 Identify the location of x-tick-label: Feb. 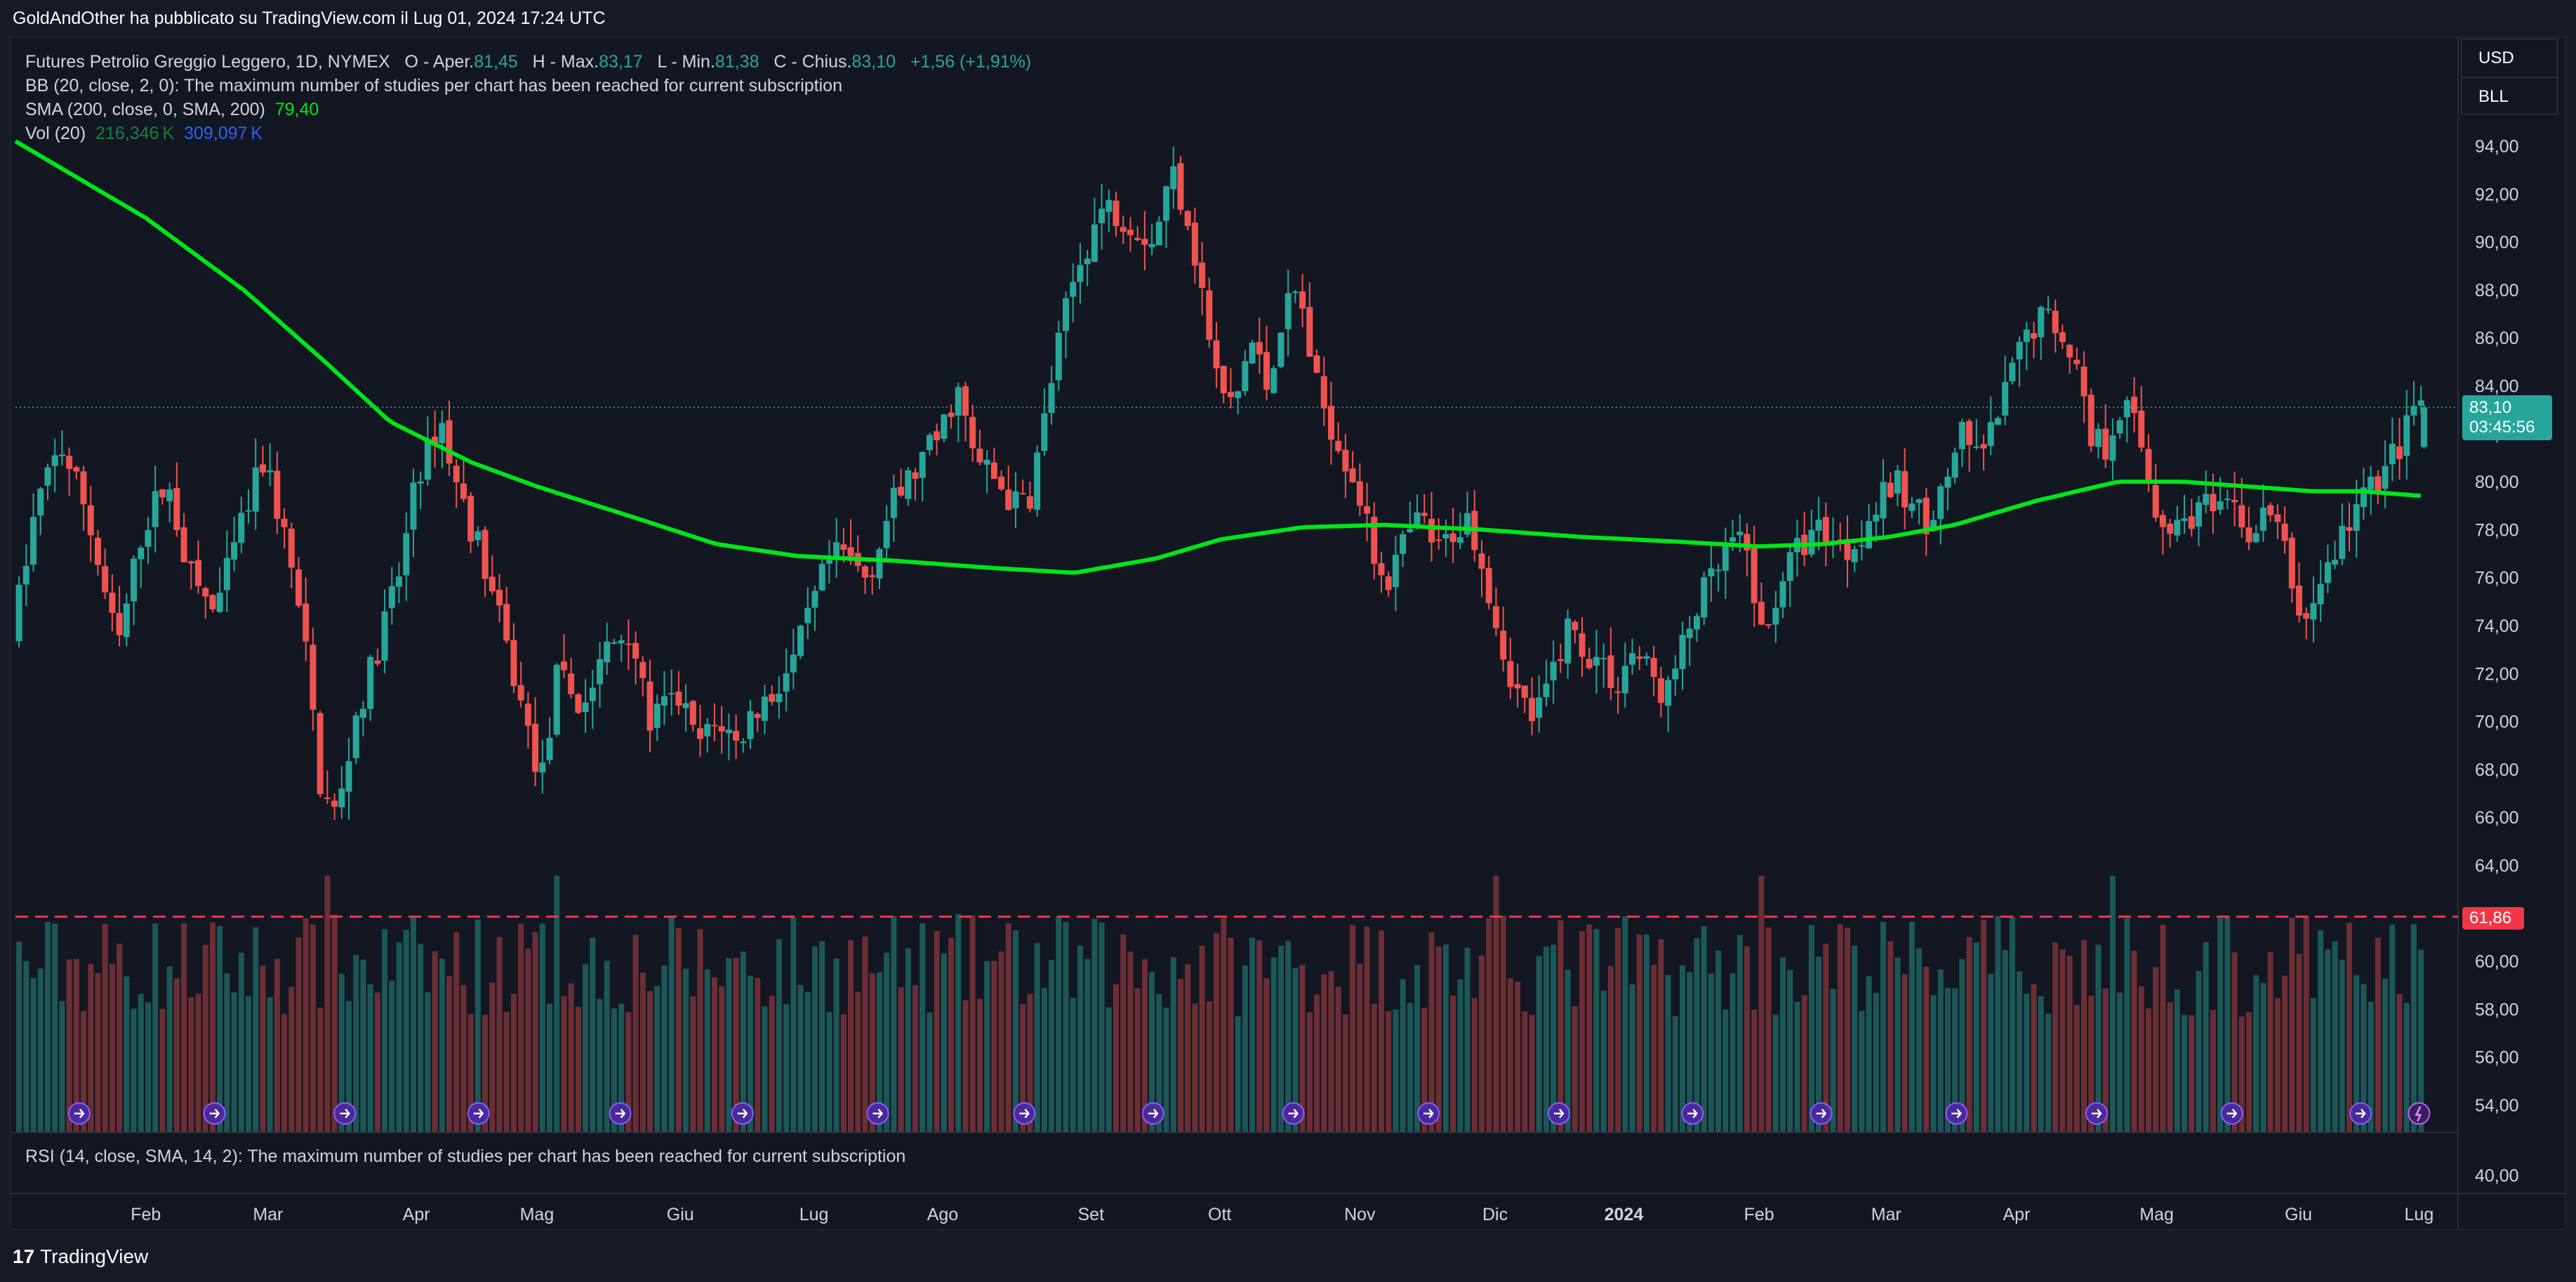
(146, 1214).